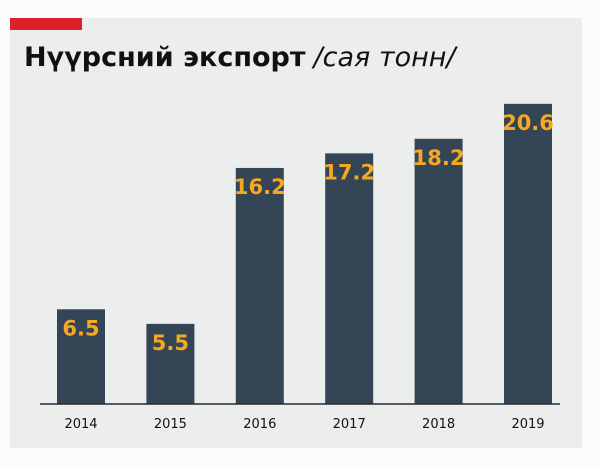 Image resolution: width=600 pixels, height=468 pixels. I want to click on bar-2017, so click(349, 278).